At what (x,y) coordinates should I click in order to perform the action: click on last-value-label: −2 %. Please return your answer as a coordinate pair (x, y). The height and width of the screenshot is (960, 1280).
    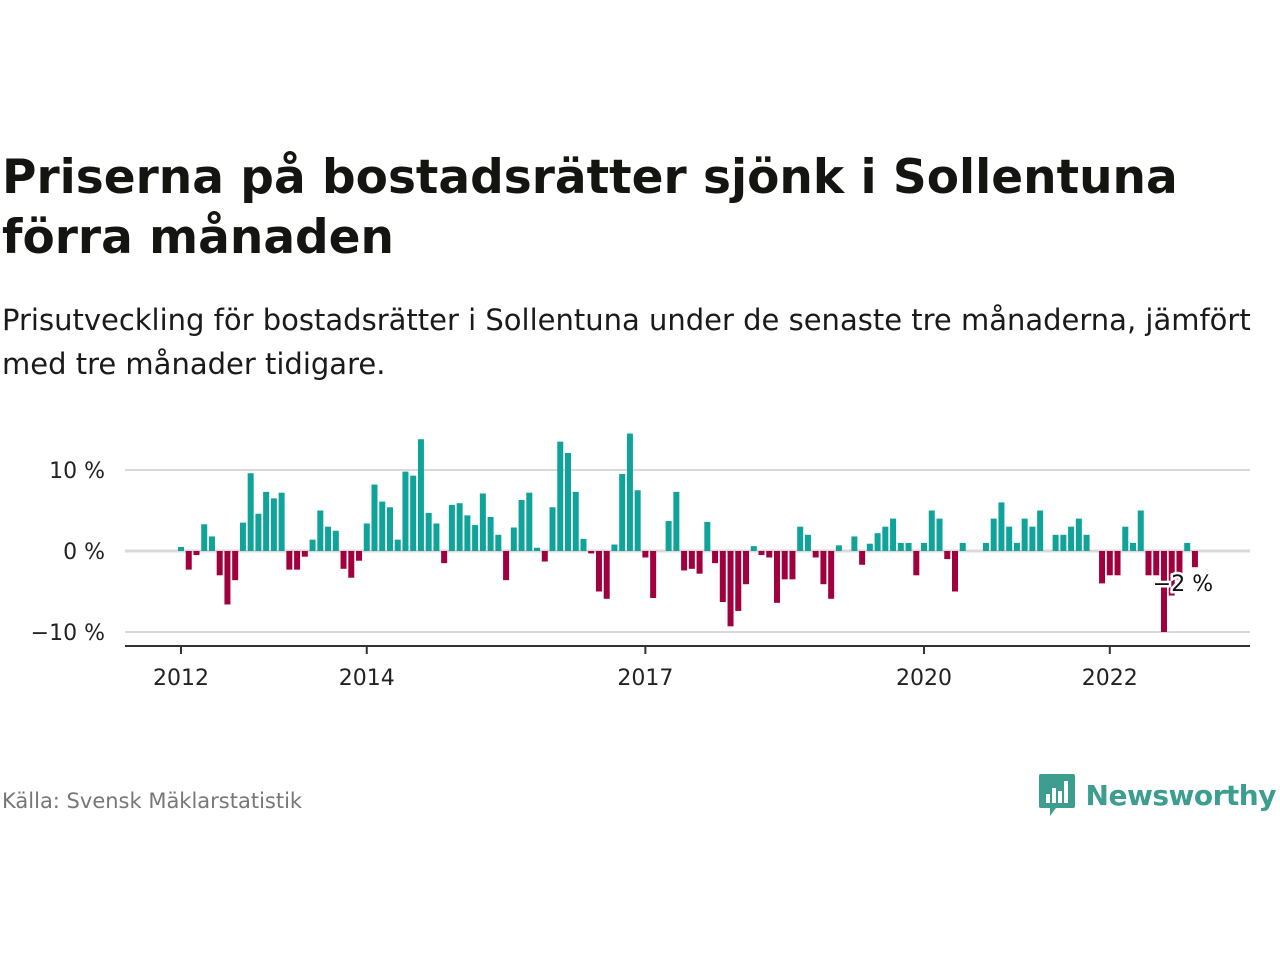
    Looking at the image, I should click on (1183, 584).